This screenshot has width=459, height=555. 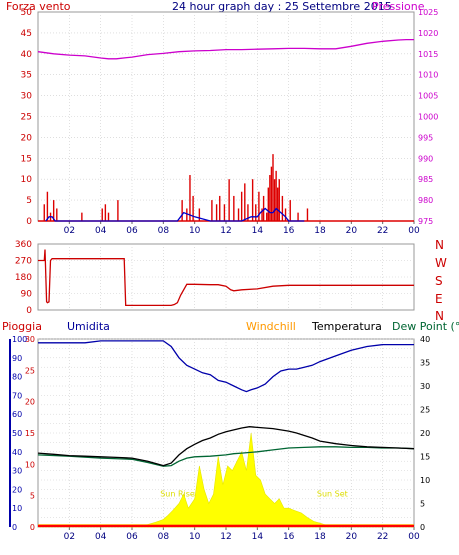 I want to click on pressure-ytick-label-5: 1000, so click(x=428, y=117).